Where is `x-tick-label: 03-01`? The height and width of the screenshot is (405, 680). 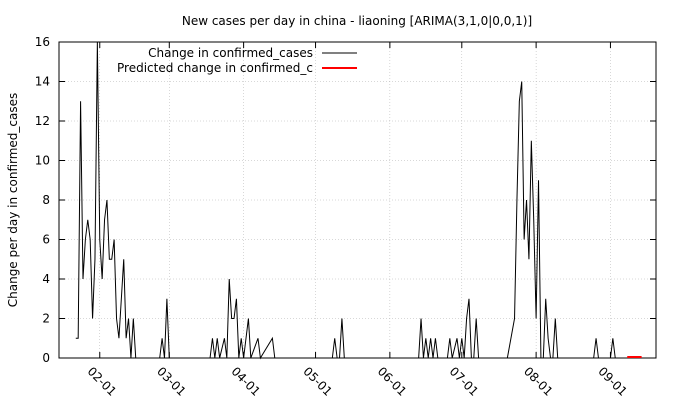
x-tick-label: 03-01 is located at coordinates (171, 381).